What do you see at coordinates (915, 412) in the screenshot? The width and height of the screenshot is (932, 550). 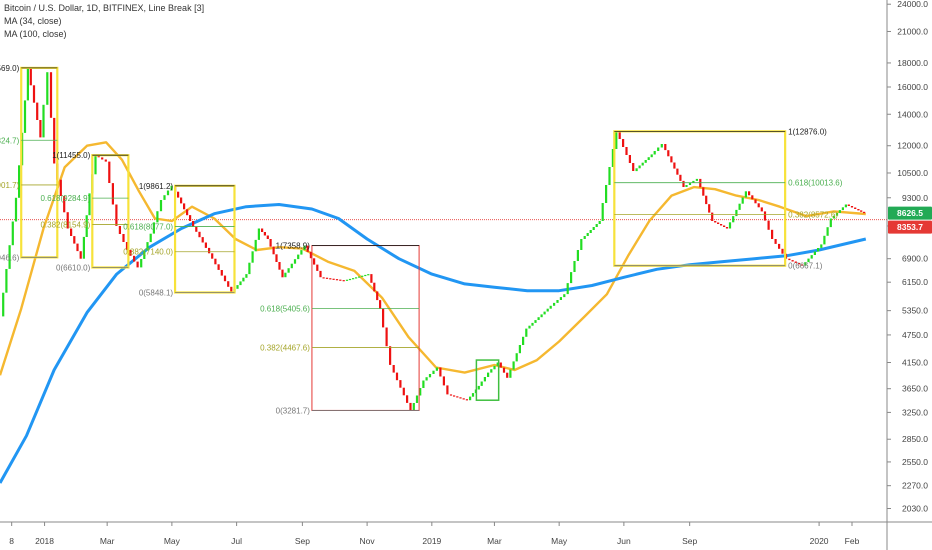 I see `y-tick-label: 3250.0` at bounding box center [915, 412].